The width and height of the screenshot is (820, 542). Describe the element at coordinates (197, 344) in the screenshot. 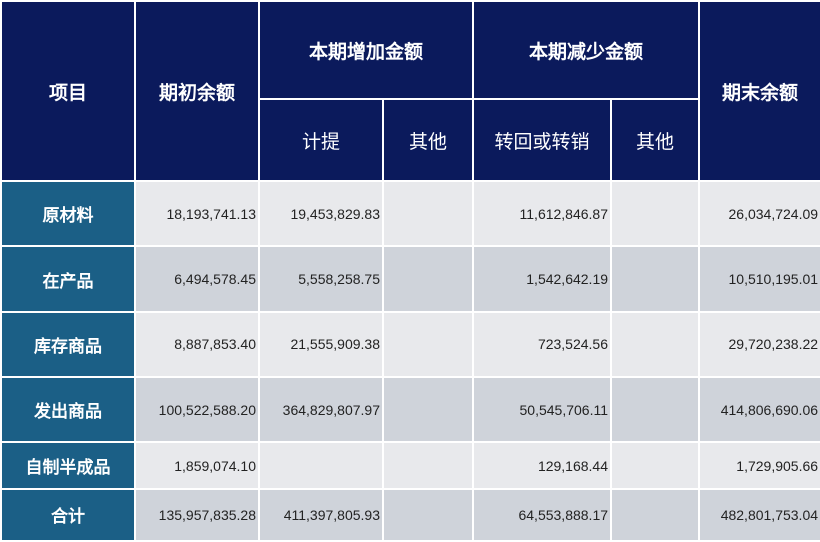

I see `cell-opening: 8,887,853.40` at that location.